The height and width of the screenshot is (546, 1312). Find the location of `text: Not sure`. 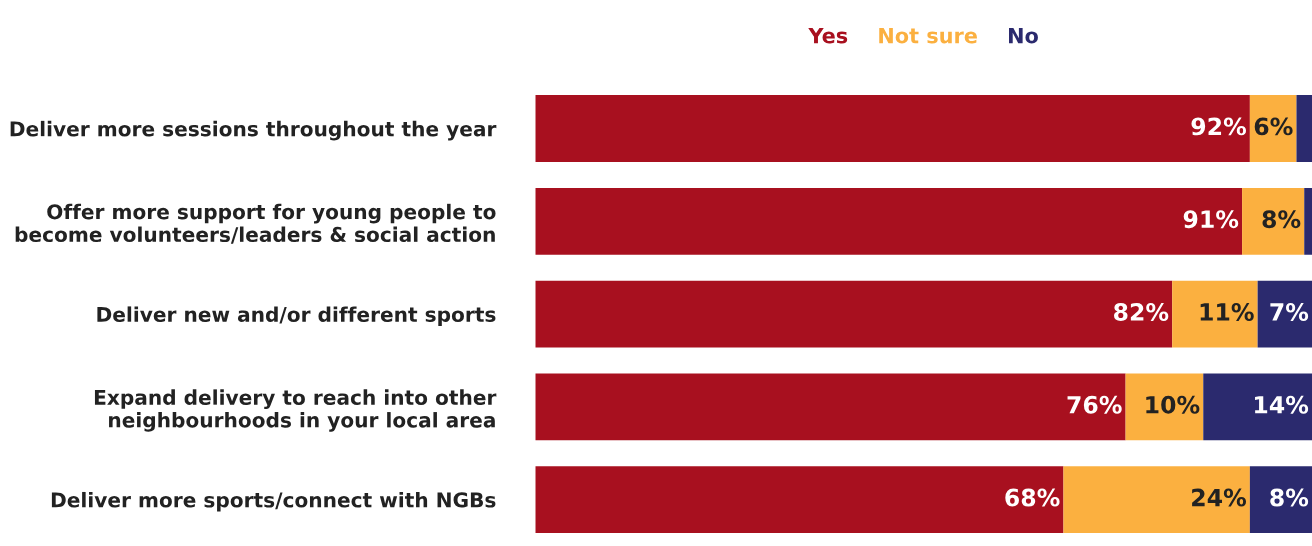

text: Not sure is located at coordinates (928, 35).